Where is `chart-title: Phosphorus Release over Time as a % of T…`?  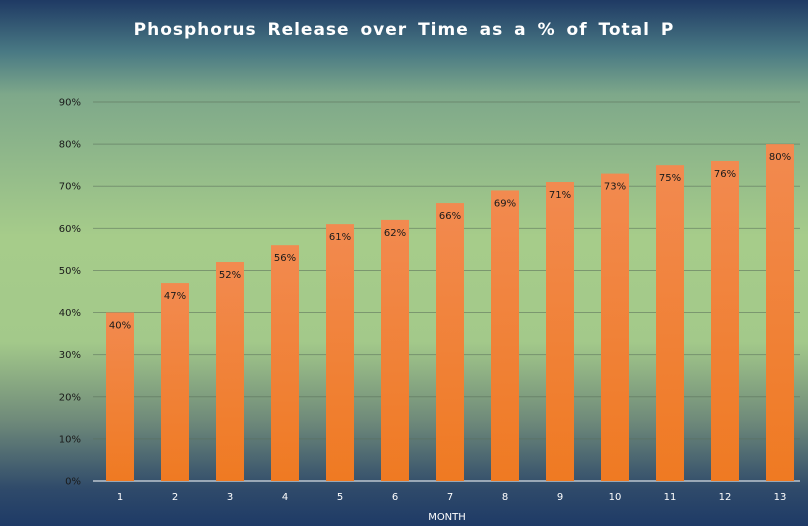 chart-title: Phosphorus Release over Time as a % of T… is located at coordinates (404, 30).